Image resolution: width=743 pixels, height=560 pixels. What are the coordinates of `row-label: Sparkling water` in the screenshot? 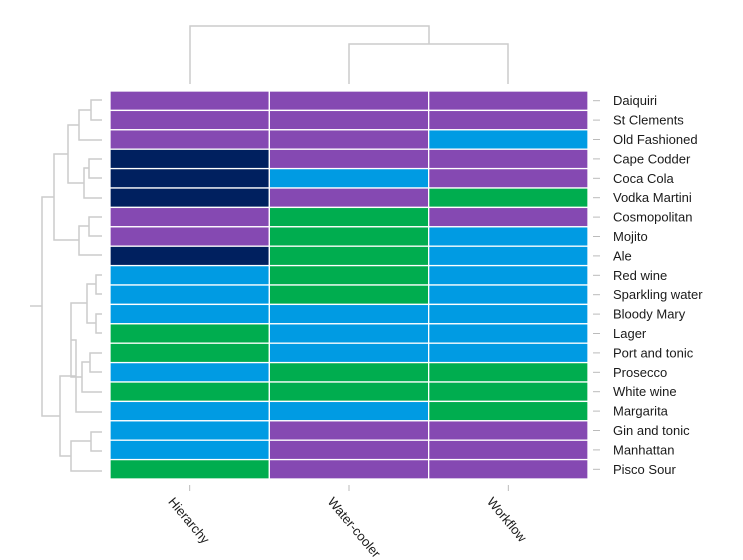 It's located at (658, 294).